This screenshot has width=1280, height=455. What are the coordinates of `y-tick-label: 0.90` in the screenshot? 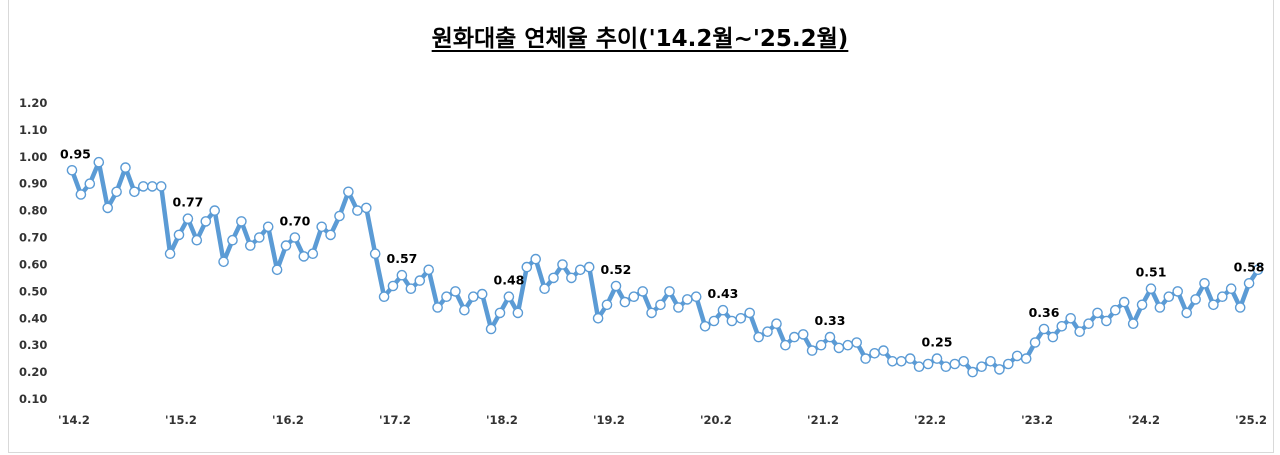 It's located at (33, 184).